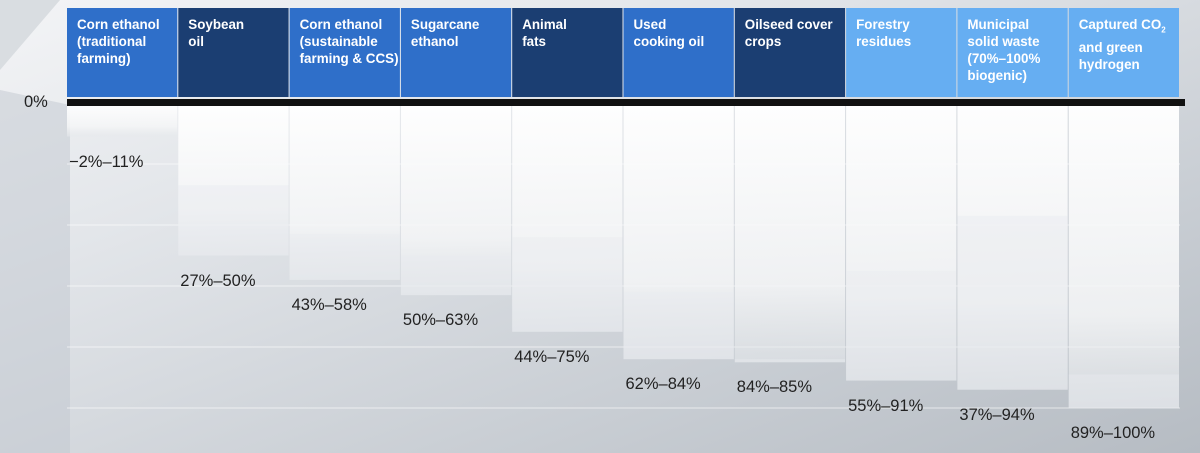 The width and height of the screenshot is (1200, 453). What do you see at coordinates (669, 33) in the screenshot?
I see `category-header-label: Used cooking oil` at bounding box center [669, 33].